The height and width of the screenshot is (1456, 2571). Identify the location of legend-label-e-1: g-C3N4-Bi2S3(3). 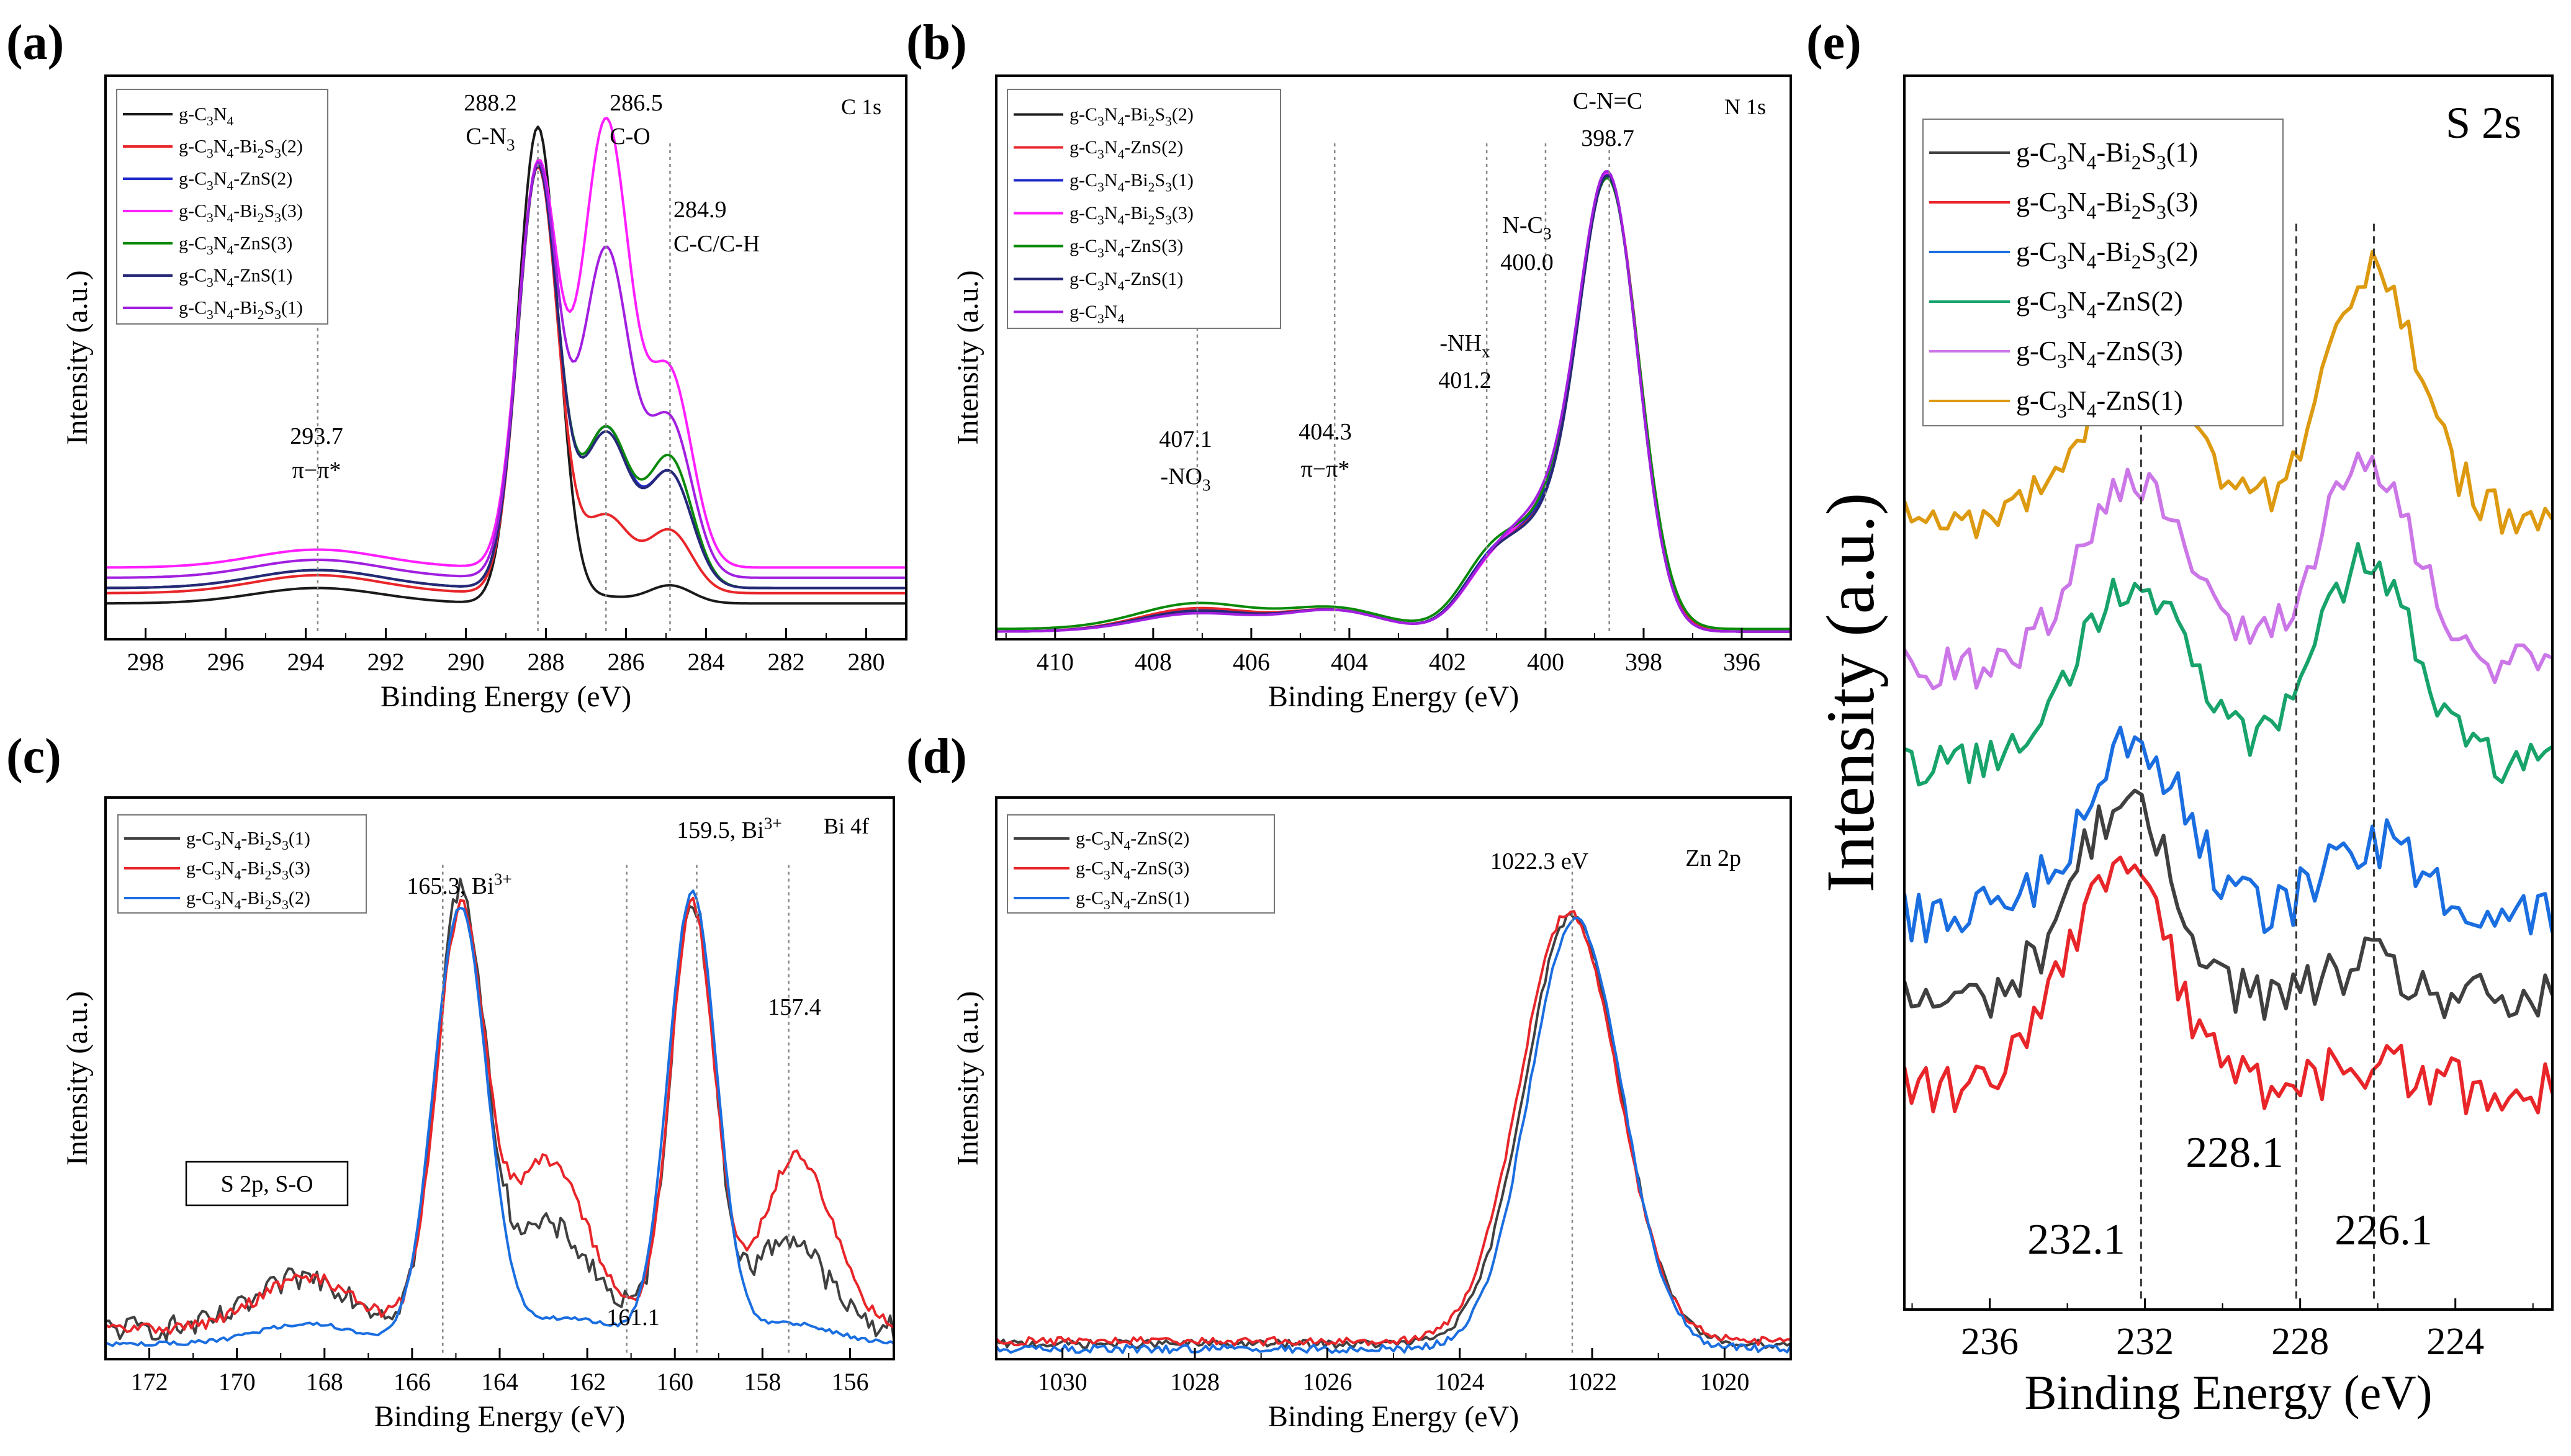
(2107, 205).